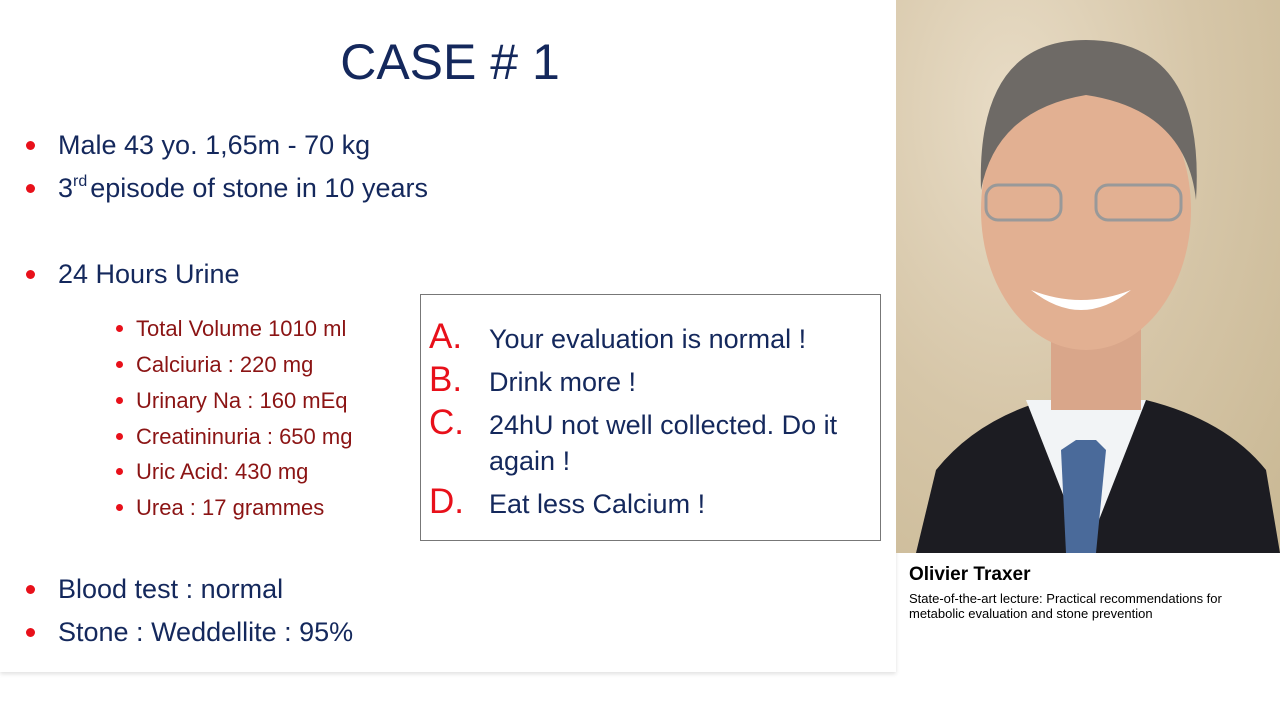 This screenshot has width=1280, height=720. Describe the element at coordinates (533, 379) in the screenshot. I see `option-b: B. Drink more !` at that location.